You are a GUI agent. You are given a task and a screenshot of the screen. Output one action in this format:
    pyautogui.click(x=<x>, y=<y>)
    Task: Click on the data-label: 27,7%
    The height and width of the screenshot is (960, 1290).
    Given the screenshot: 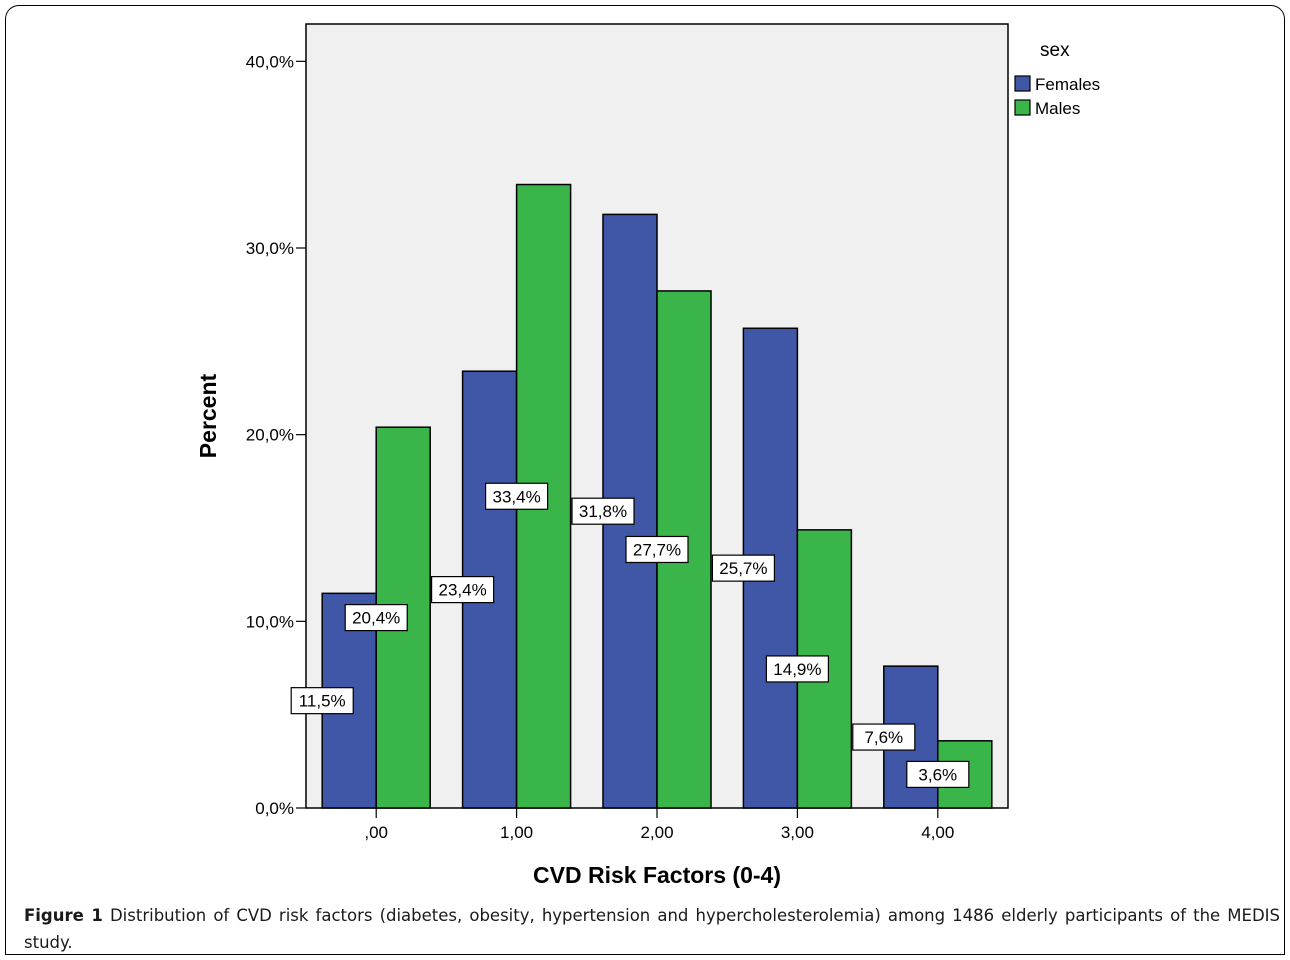 What is the action you would take?
    pyautogui.click(x=657, y=549)
    